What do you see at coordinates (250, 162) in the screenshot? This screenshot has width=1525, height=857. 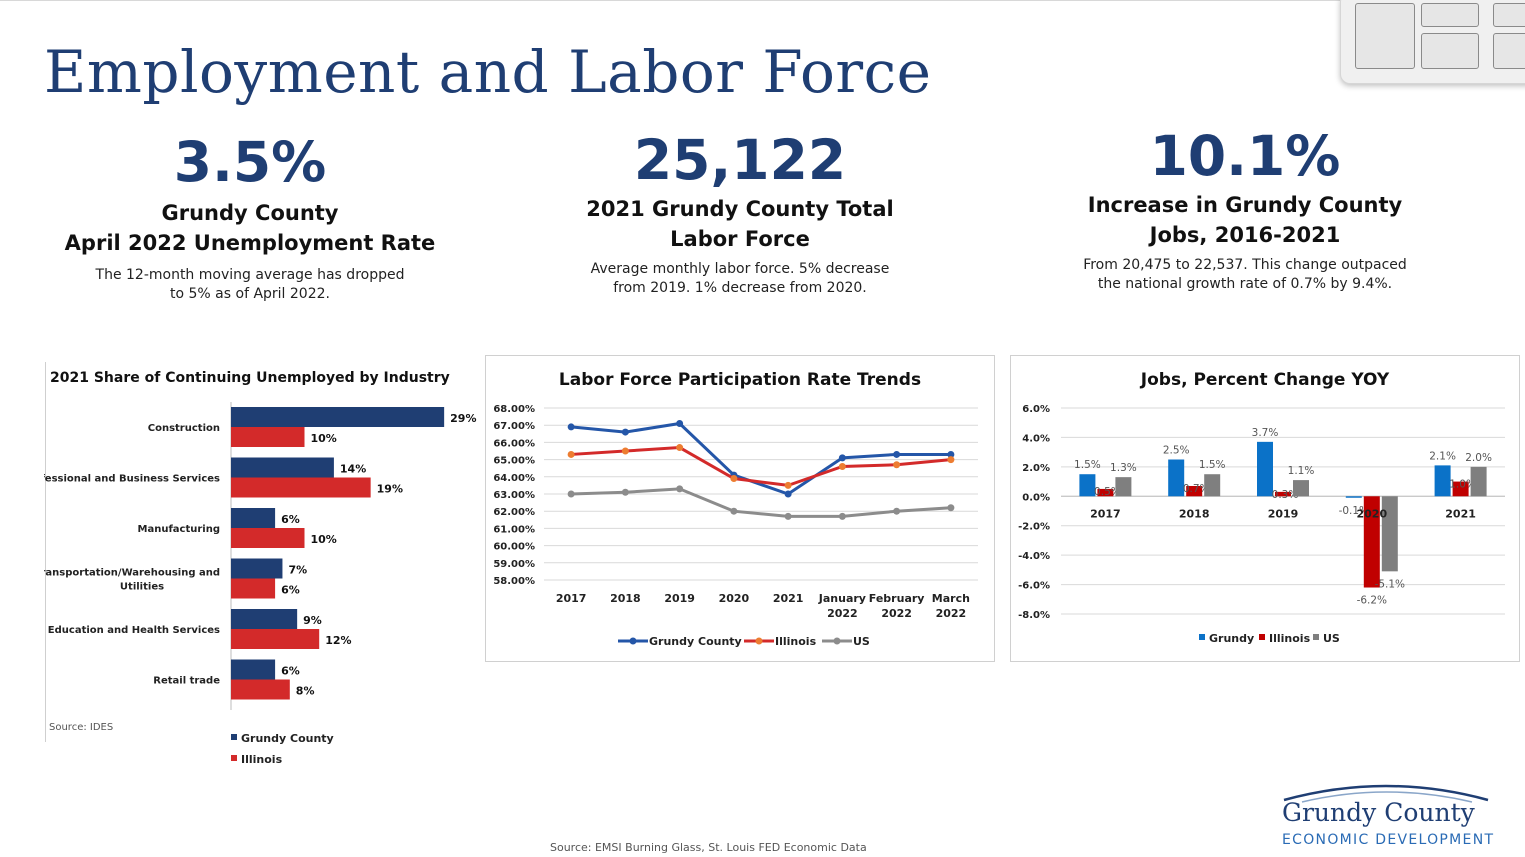 I see `kpi-value: 3.5%` at bounding box center [250, 162].